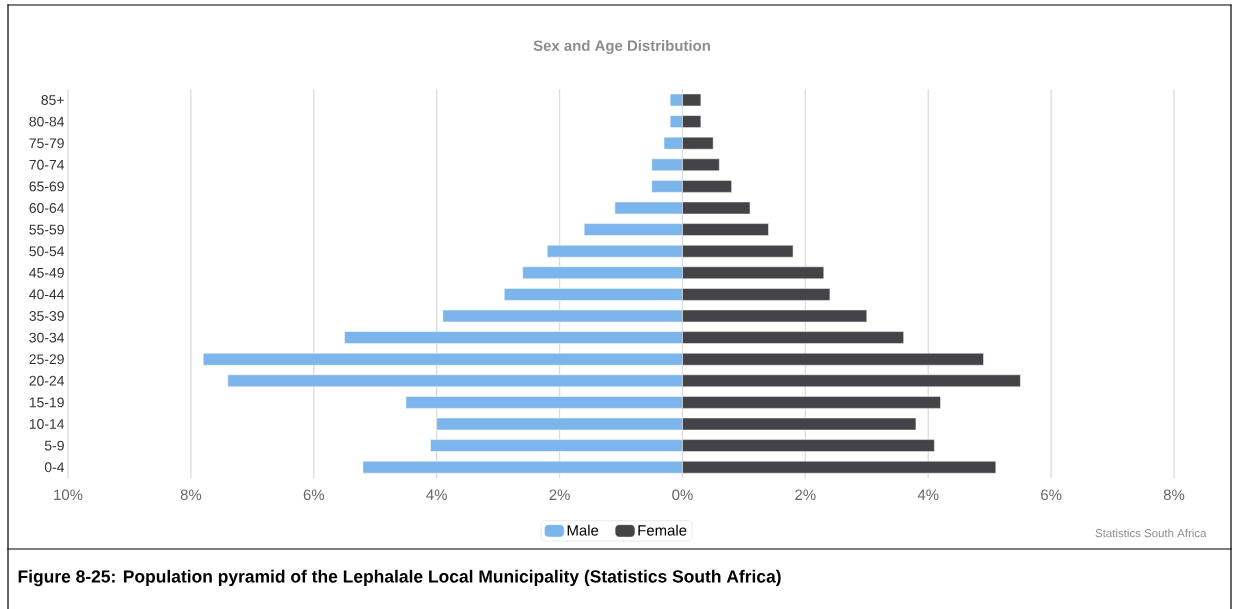 This screenshot has width=1237, height=609. What do you see at coordinates (46, 143) in the screenshot?
I see `y-tick-label: 75-79` at bounding box center [46, 143].